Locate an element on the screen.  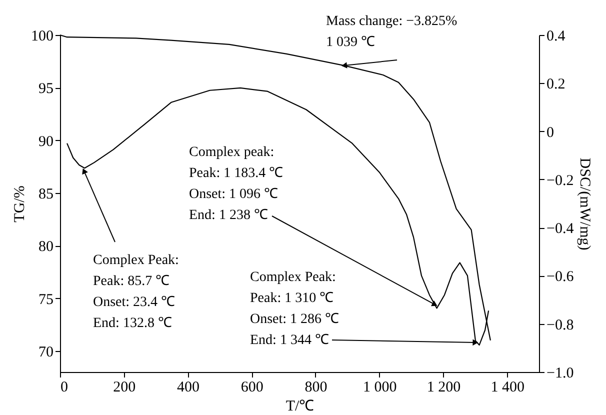
y-tick-label: 70 is located at coordinates (46, 352).